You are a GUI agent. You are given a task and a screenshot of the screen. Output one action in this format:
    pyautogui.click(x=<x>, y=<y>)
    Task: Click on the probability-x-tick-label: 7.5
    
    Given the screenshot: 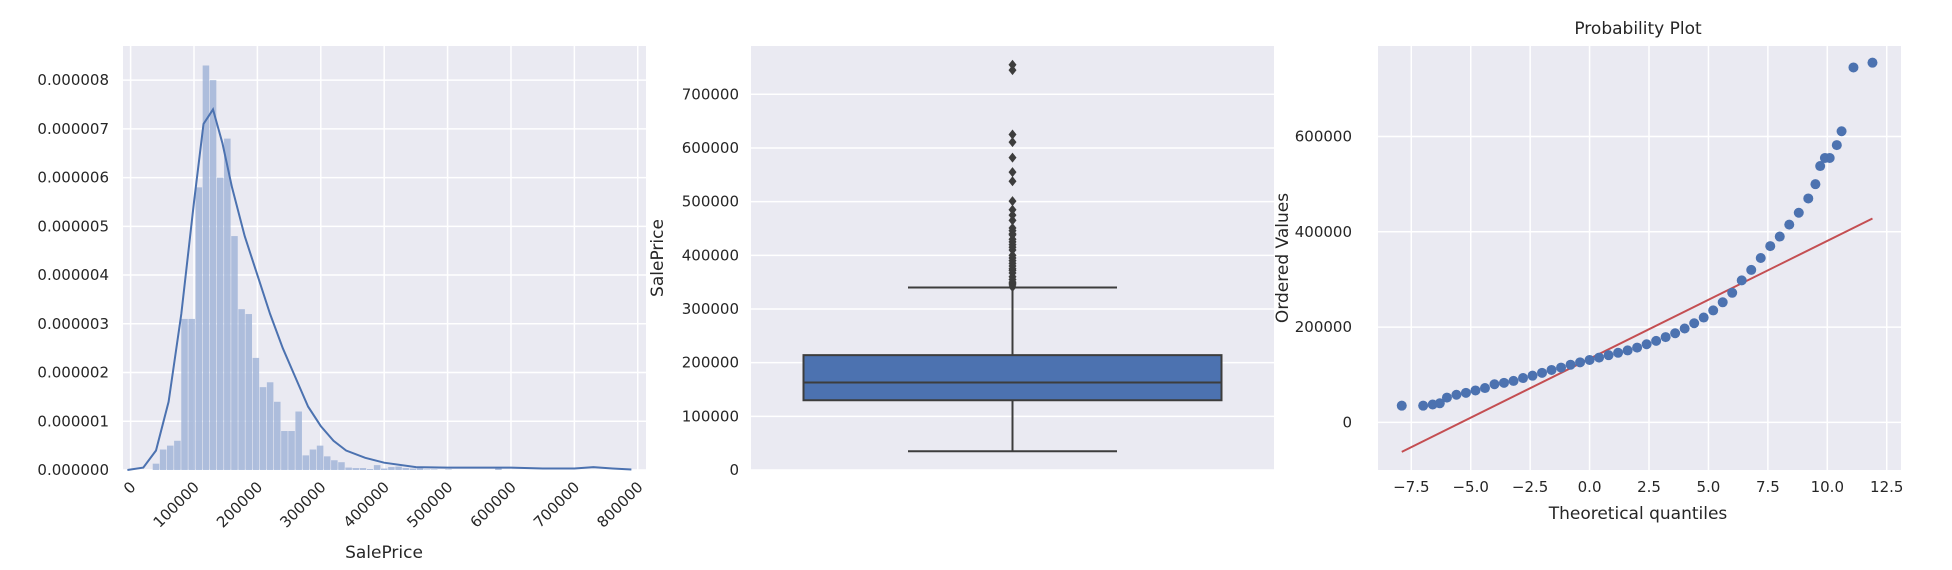 What is the action you would take?
    pyautogui.click(x=1768, y=487)
    